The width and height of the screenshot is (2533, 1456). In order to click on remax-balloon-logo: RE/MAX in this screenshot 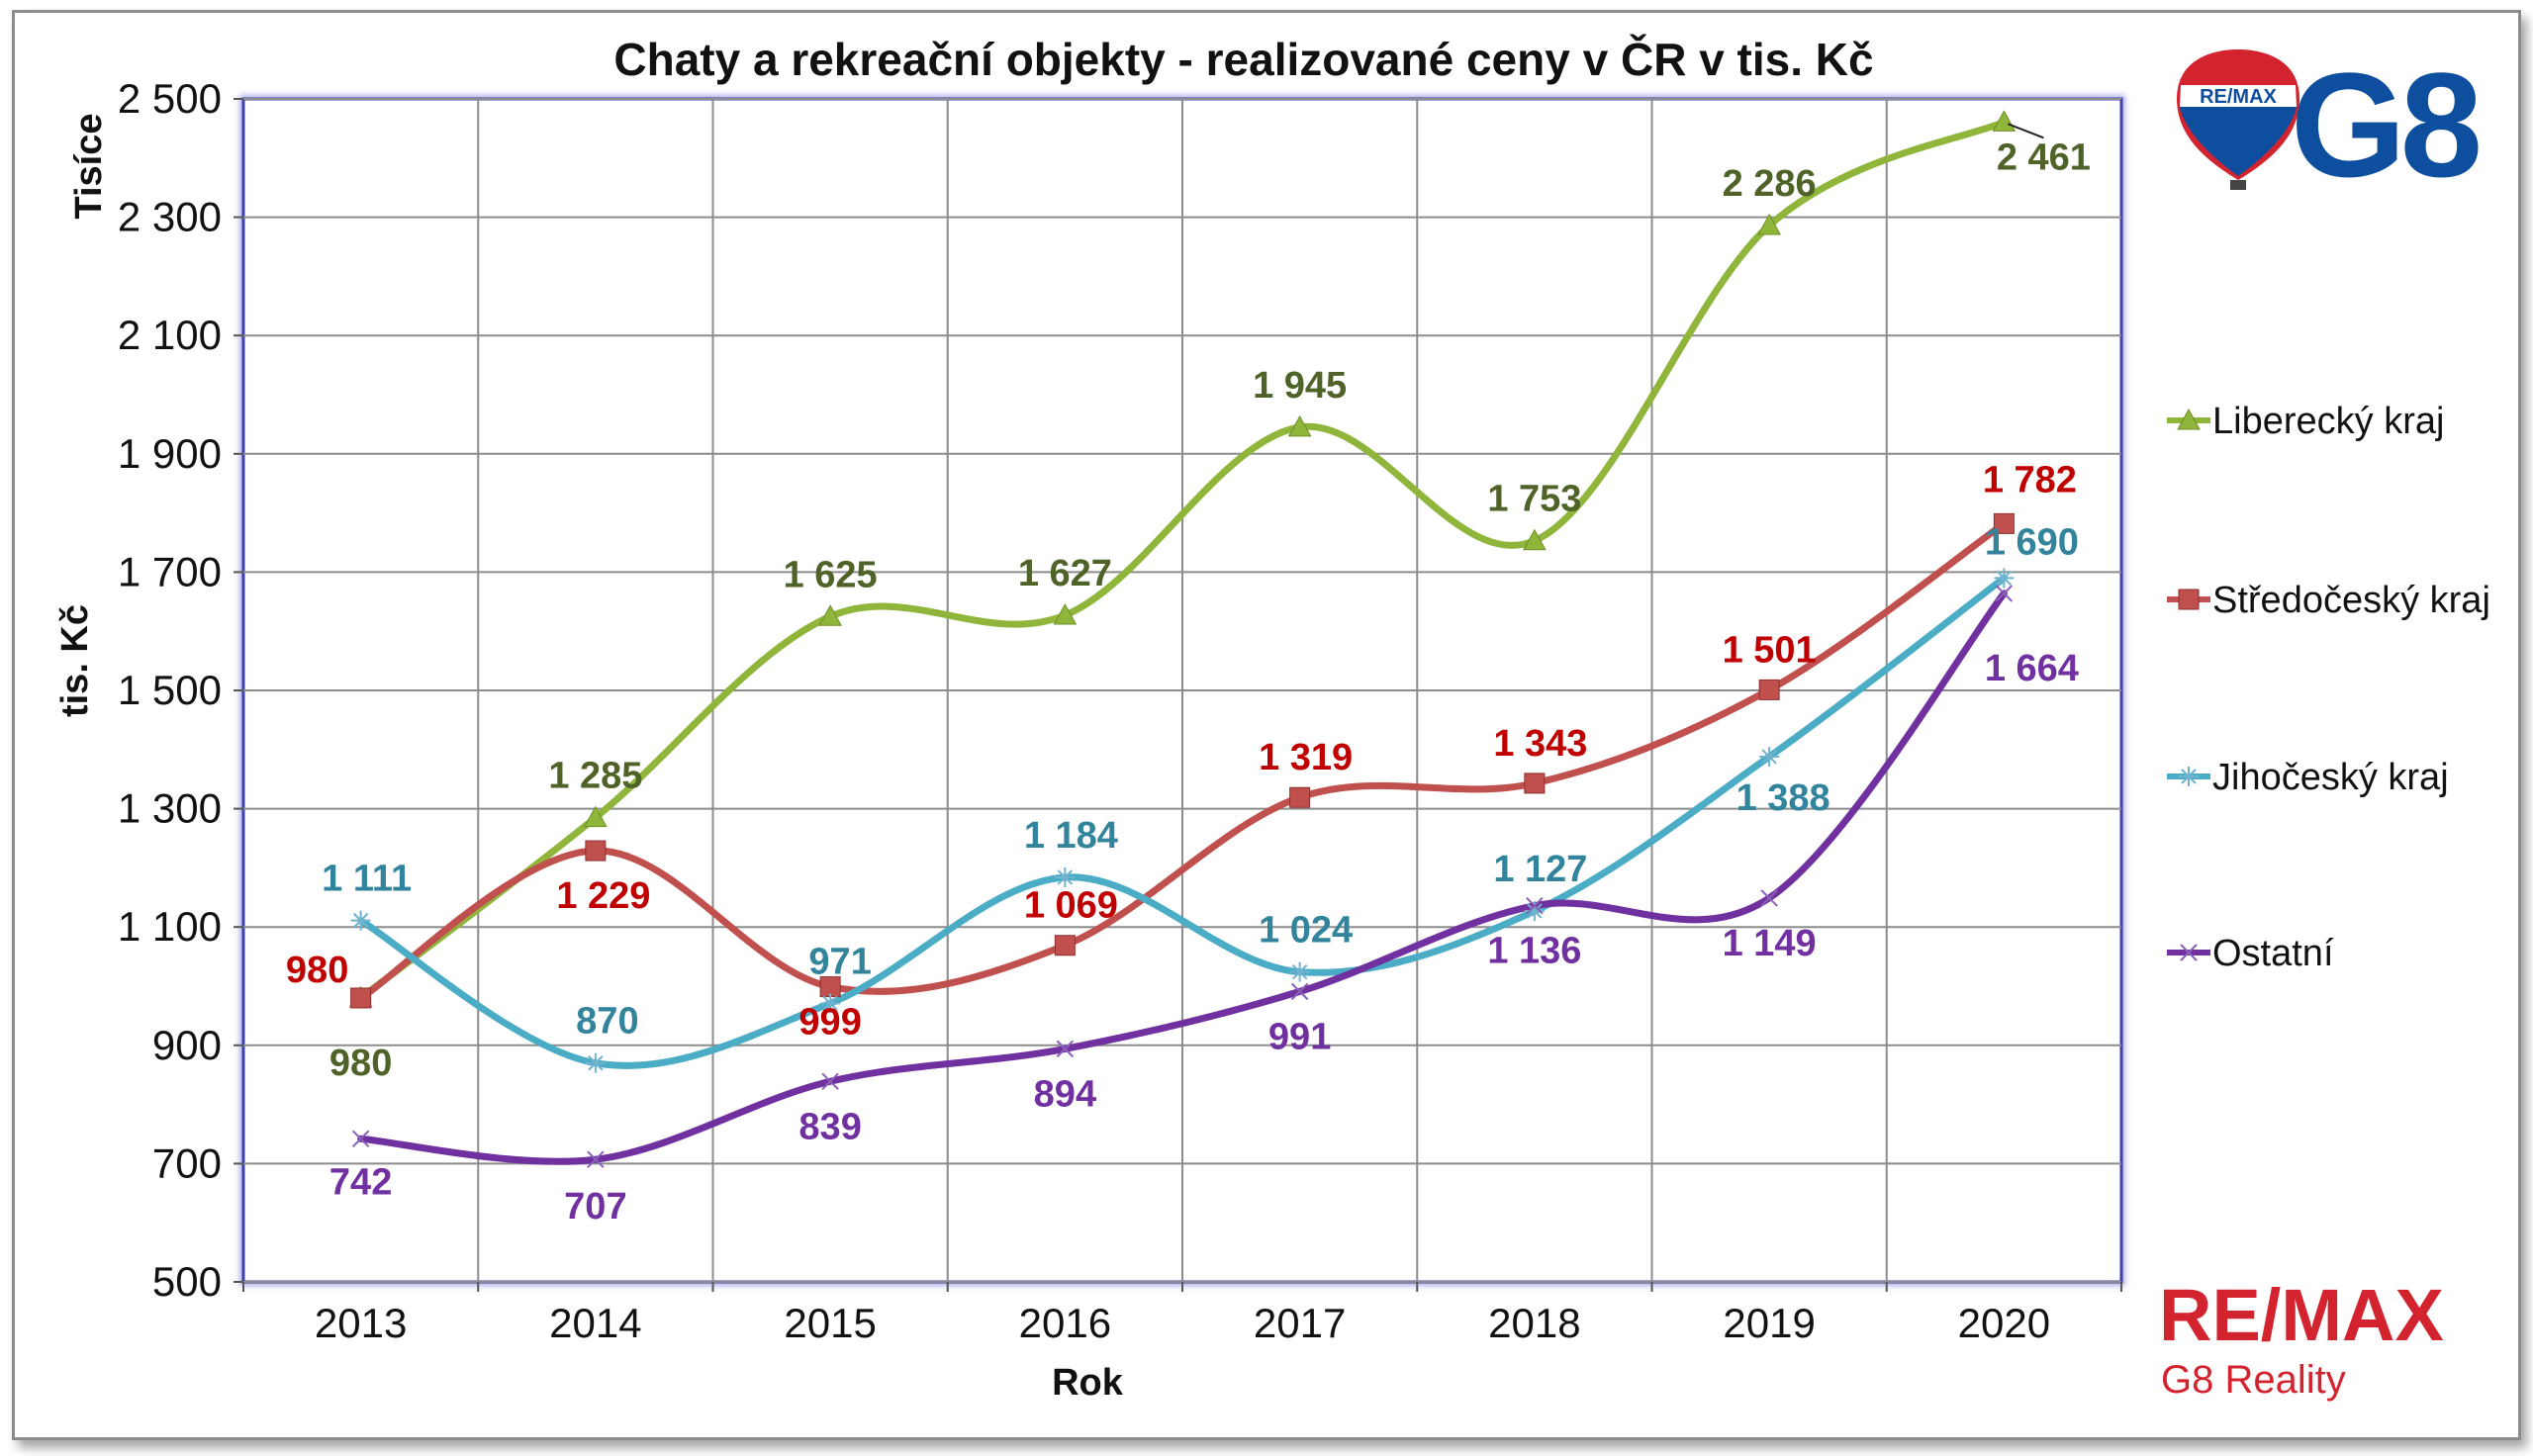, I will do `click(2238, 119)`.